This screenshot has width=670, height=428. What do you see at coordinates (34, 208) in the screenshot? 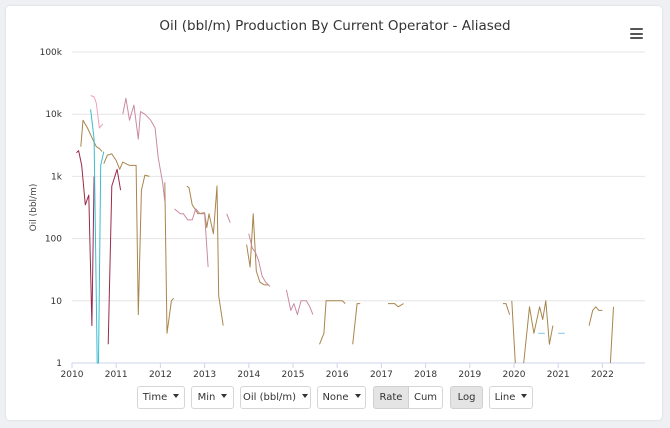
I see `y-axis-label: Oil (bbl/m)` at bounding box center [34, 208].